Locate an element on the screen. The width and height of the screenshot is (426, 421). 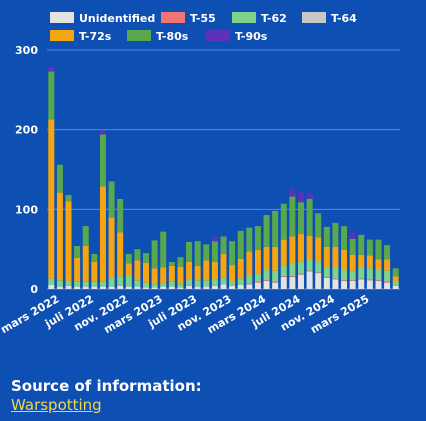
legend-item: T-80s is located at coordinates (158, 36).